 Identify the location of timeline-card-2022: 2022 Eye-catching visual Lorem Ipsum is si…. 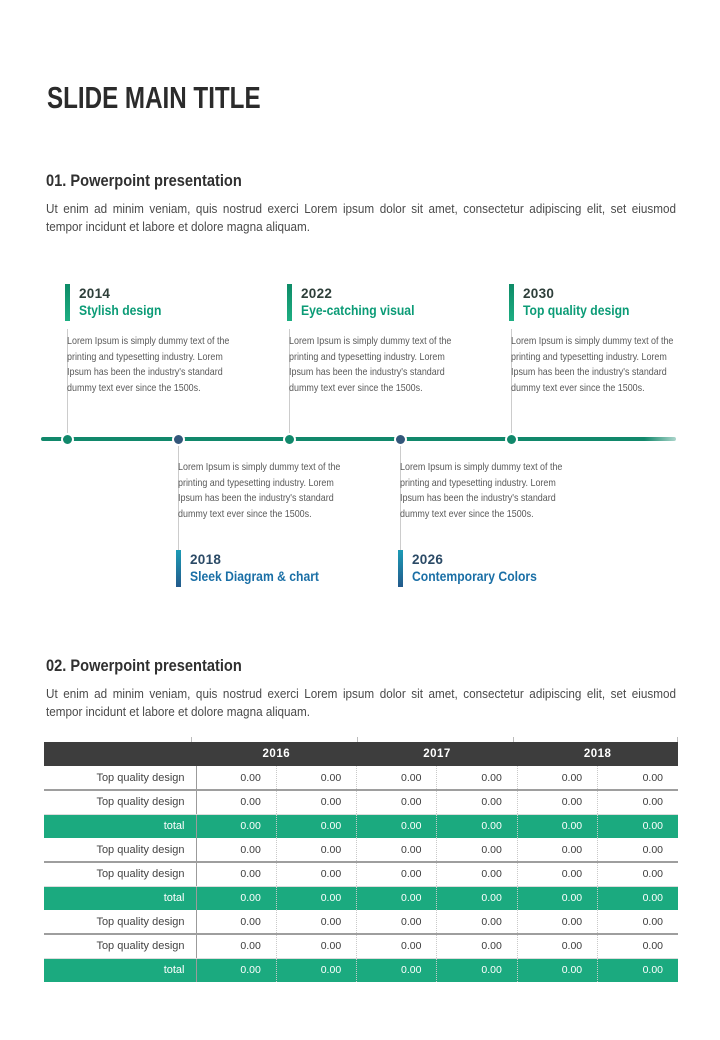
(392, 340).